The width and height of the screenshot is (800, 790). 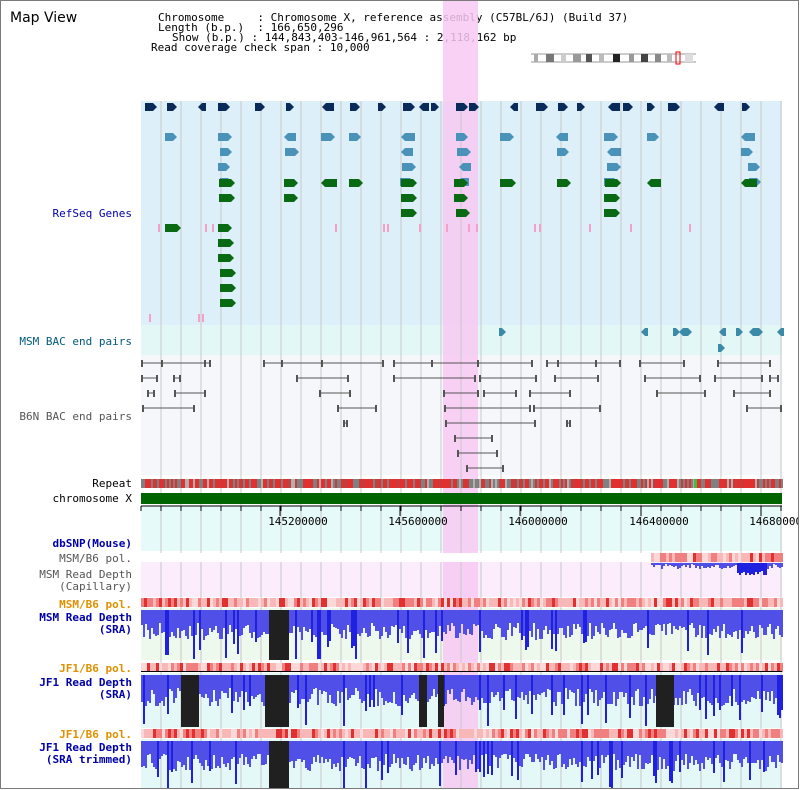 What do you see at coordinates (538, 521) in the screenshot?
I see `ruler-tick-label: 146000000` at bounding box center [538, 521].